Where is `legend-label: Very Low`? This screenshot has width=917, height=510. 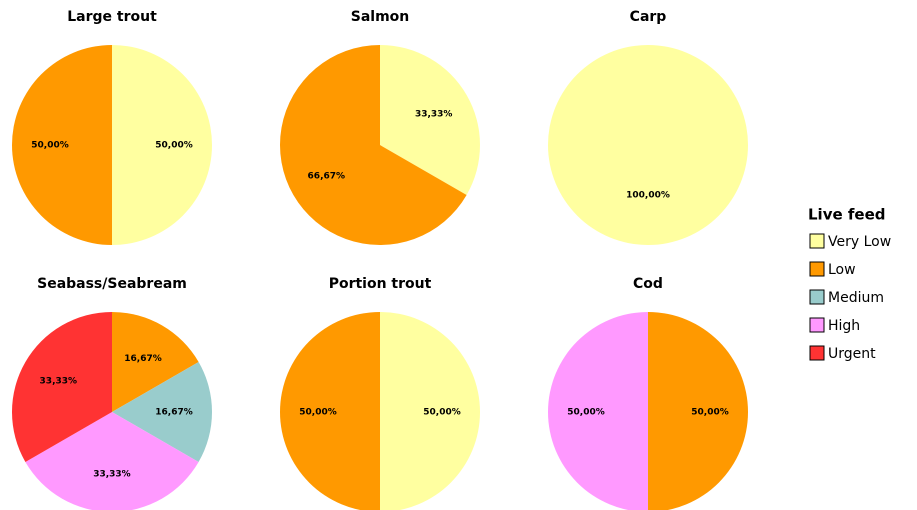 legend-label: Very Low is located at coordinates (859, 242).